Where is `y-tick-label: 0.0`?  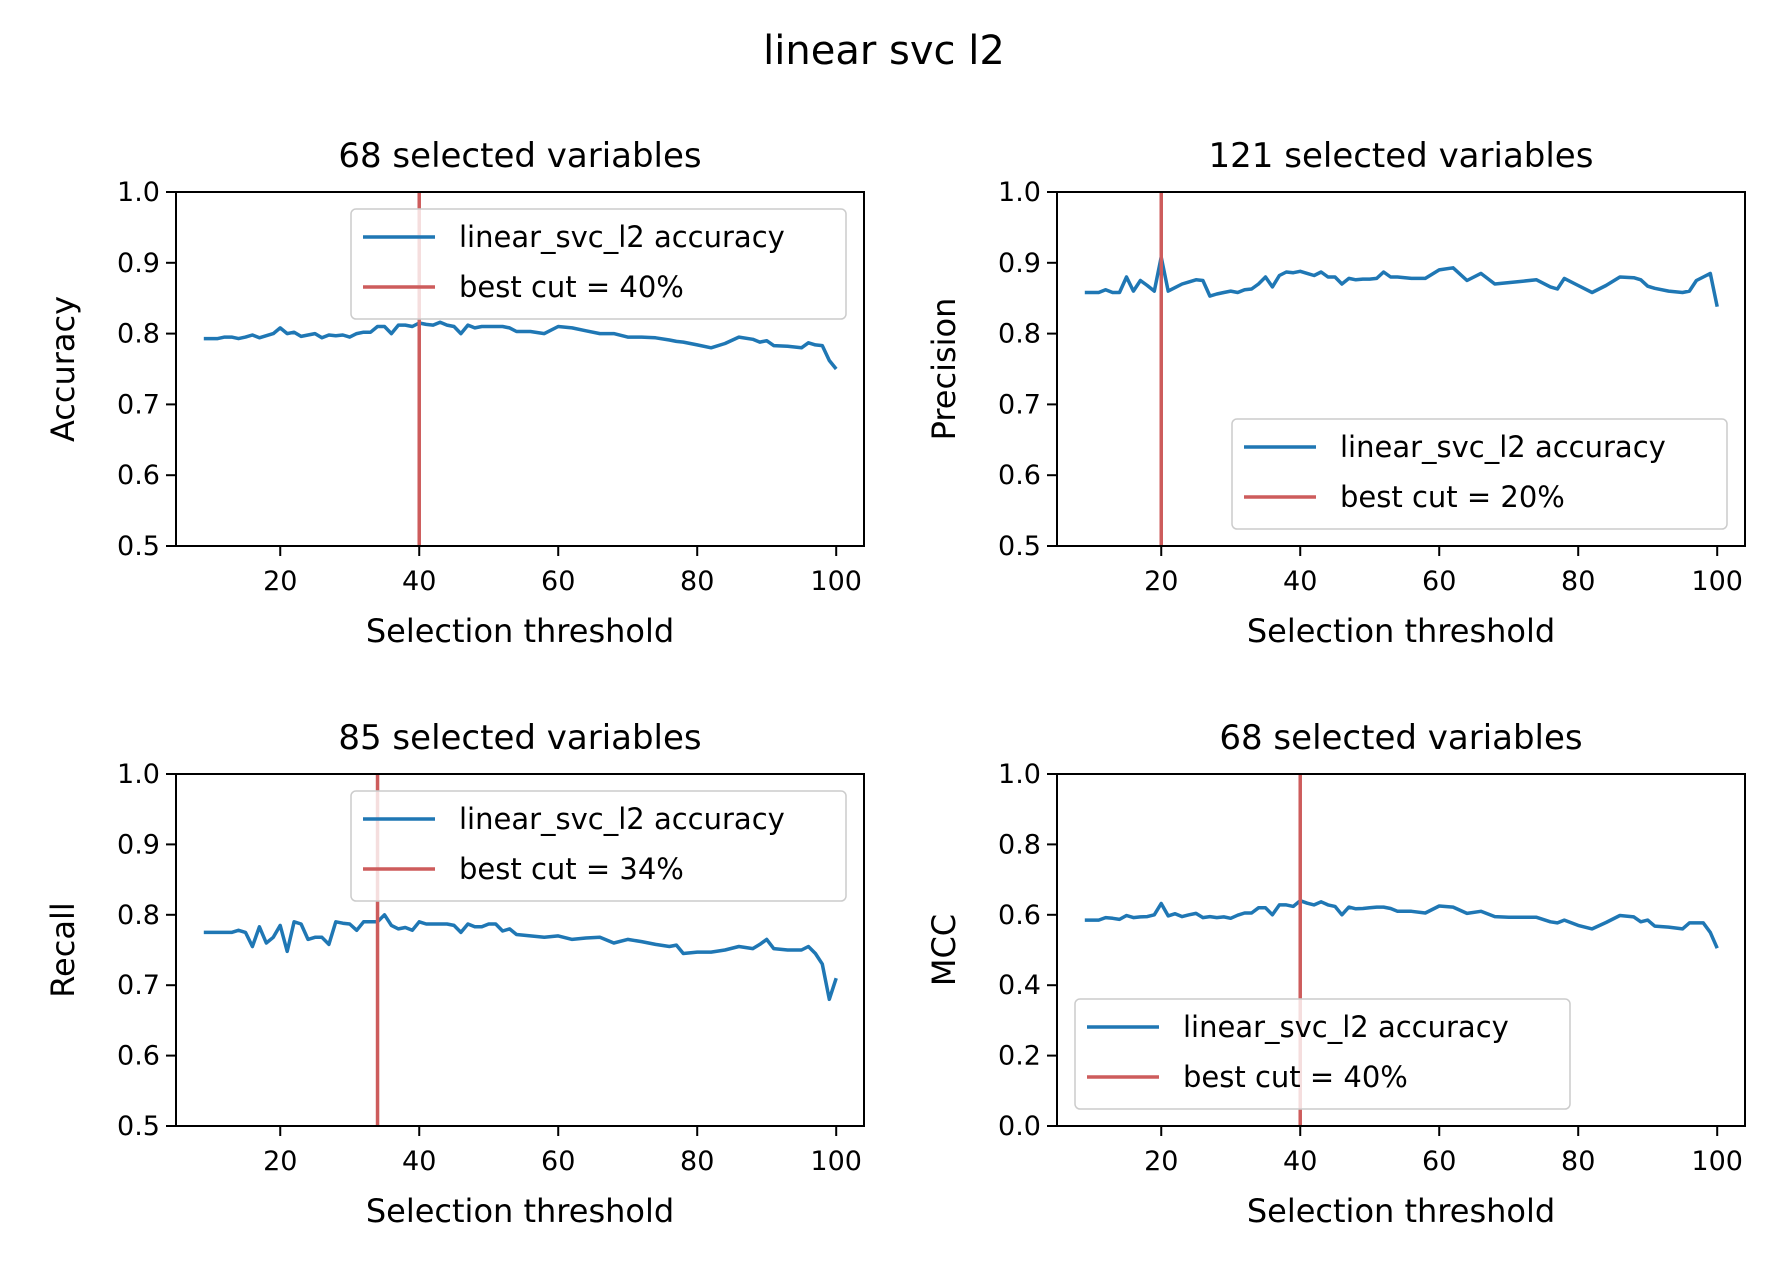
y-tick-label: 0.0 is located at coordinates (1019, 1126).